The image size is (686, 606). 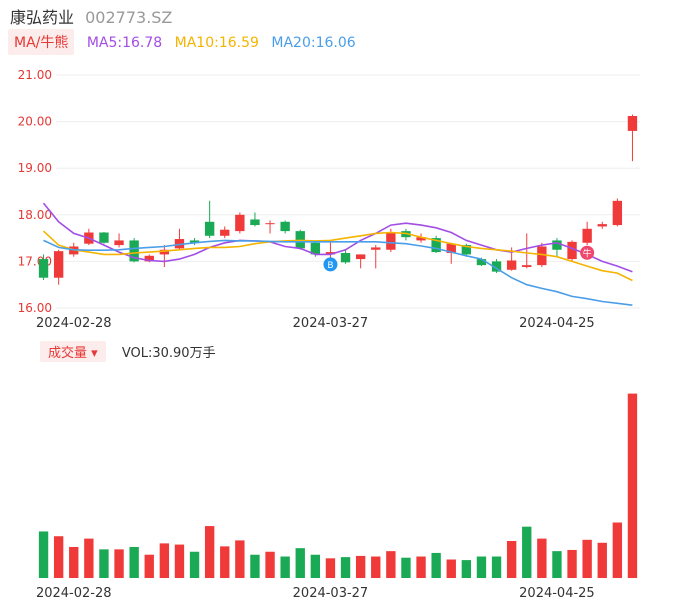 I want to click on signal-marker-label: 牛, so click(x=587, y=253).